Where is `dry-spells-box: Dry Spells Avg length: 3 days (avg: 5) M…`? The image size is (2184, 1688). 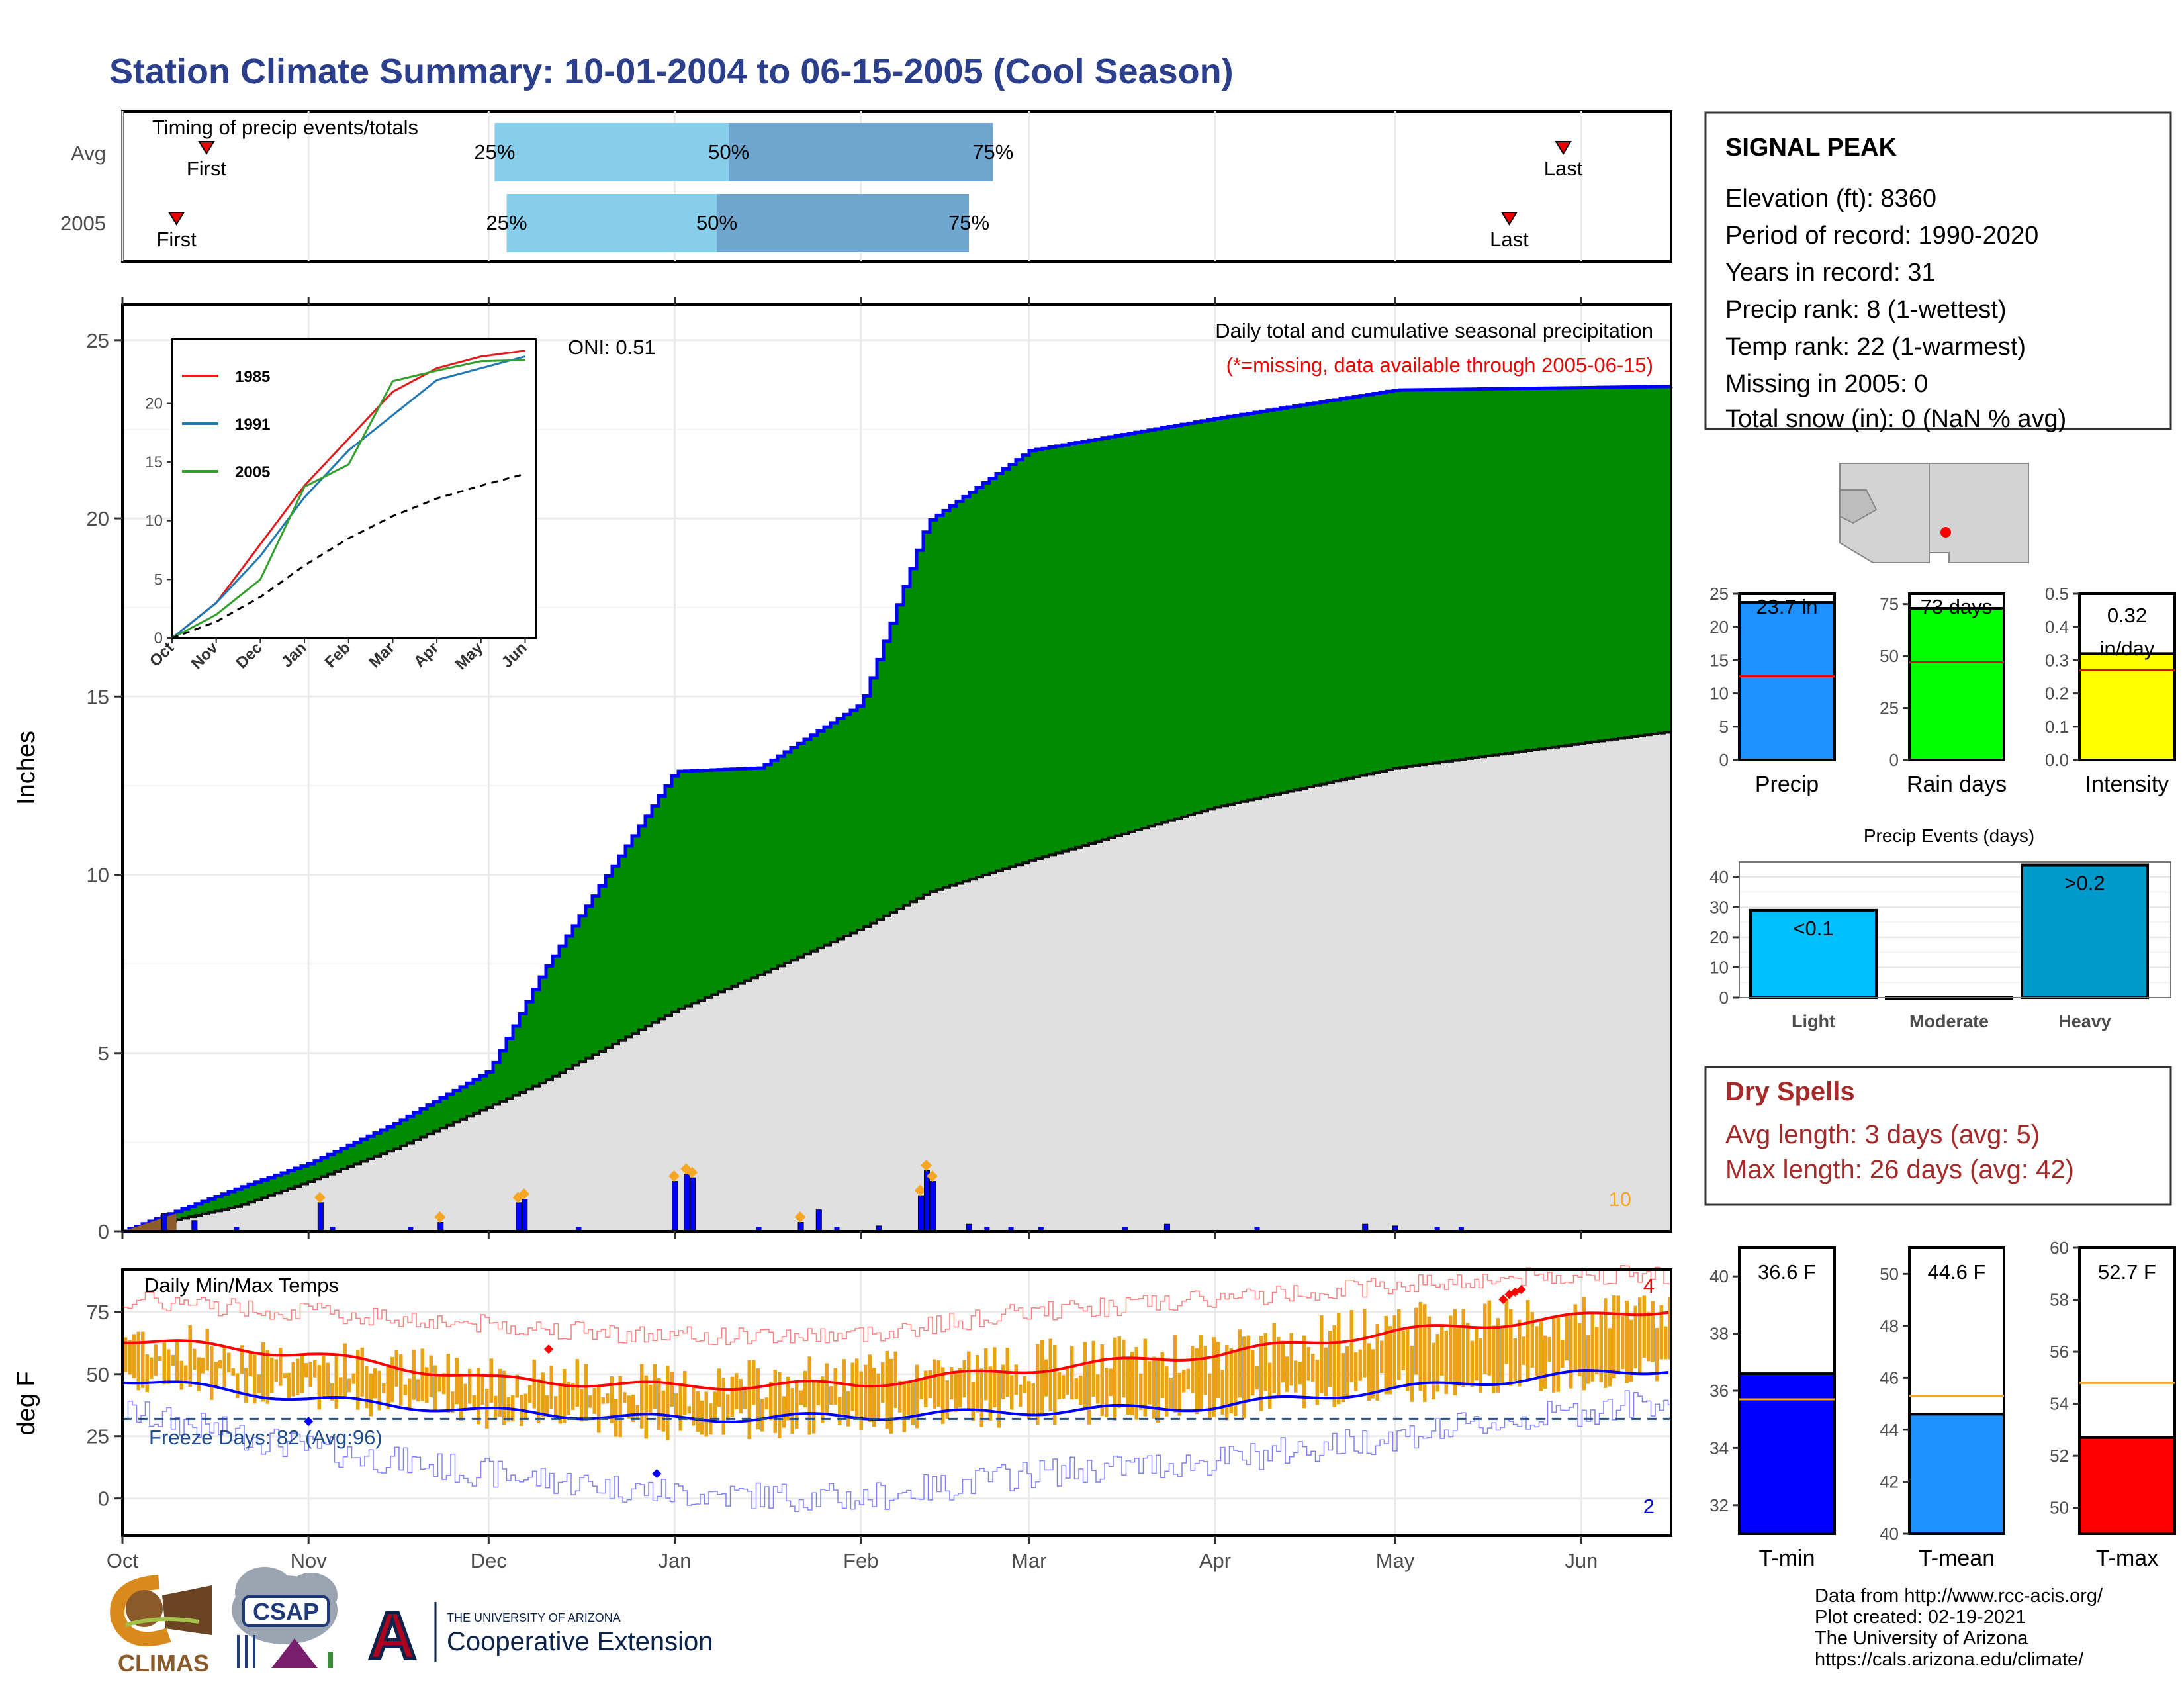 dry-spells-box: Dry Spells Avg length: 3 days (avg: 5) M… is located at coordinates (1938, 1136).